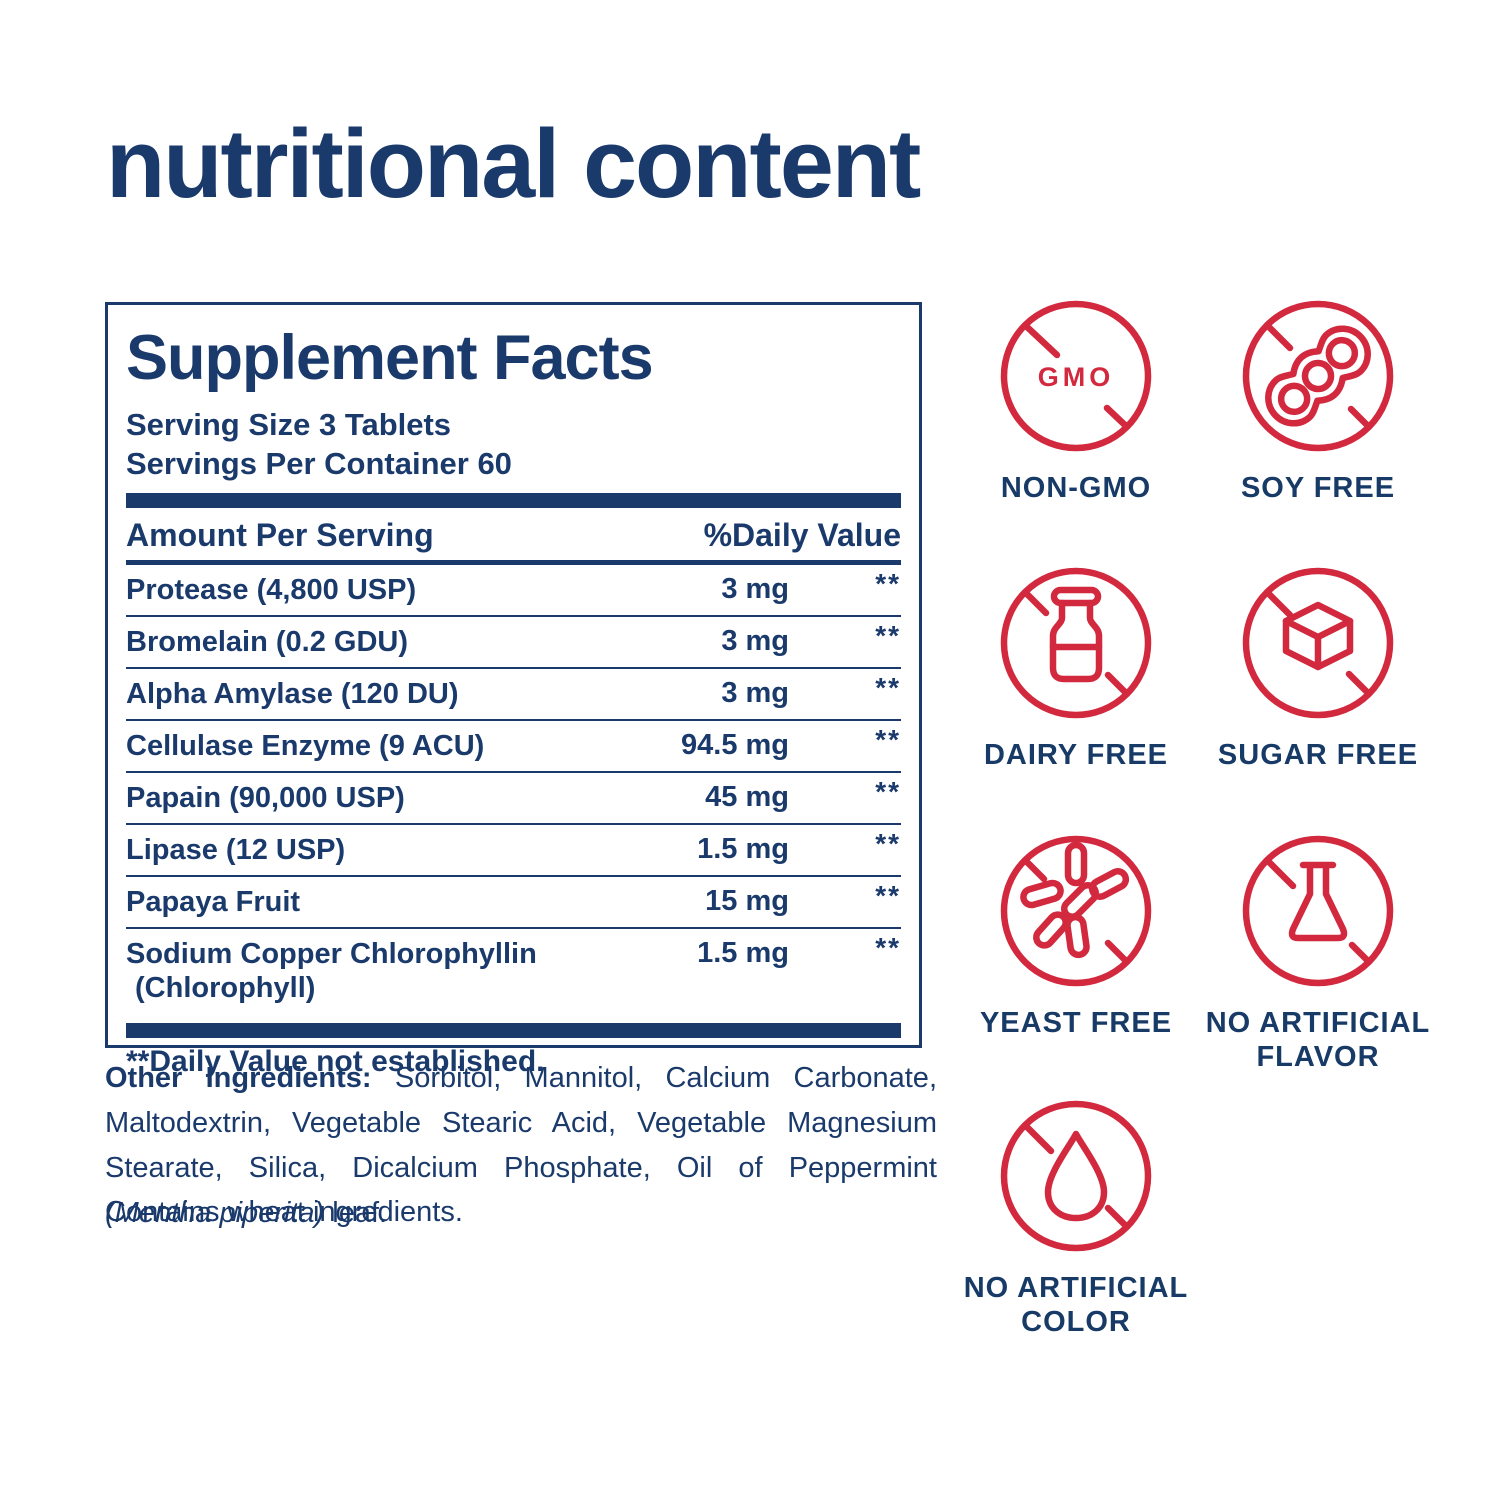 The image size is (1500, 1500). What do you see at coordinates (802, 535) in the screenshot?
I see `column-daily-value: %Daily Value` at bounding box center [802, 535].